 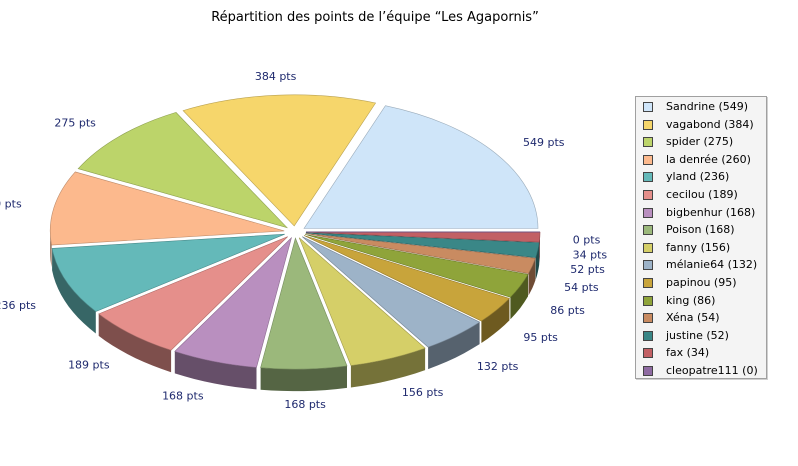 What do you see at coordinates (707, 106) in the screenshot?
I see `legend-label: Sandrine (549)` at bounding box center [707, 106].